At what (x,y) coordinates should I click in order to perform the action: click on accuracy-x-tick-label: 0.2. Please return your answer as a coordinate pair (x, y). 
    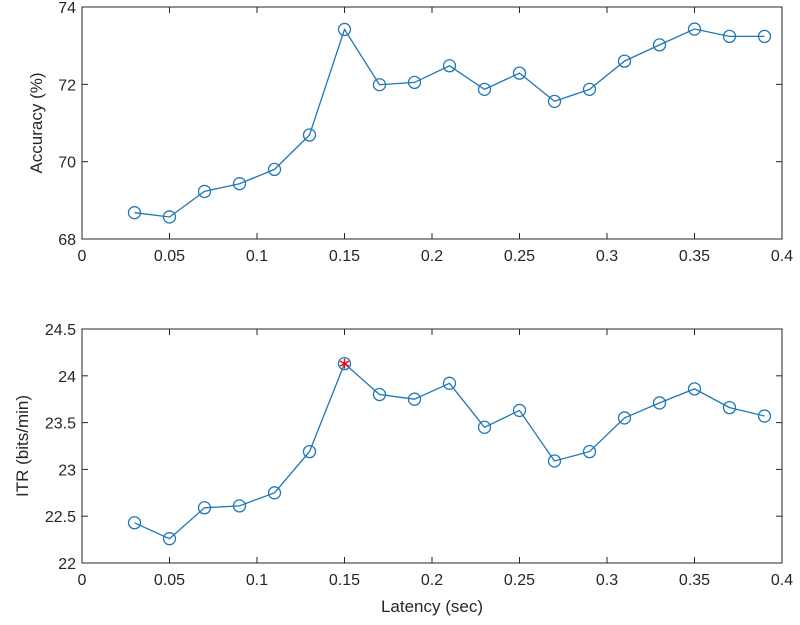
    Looking at the image, I should click on (432, 256).